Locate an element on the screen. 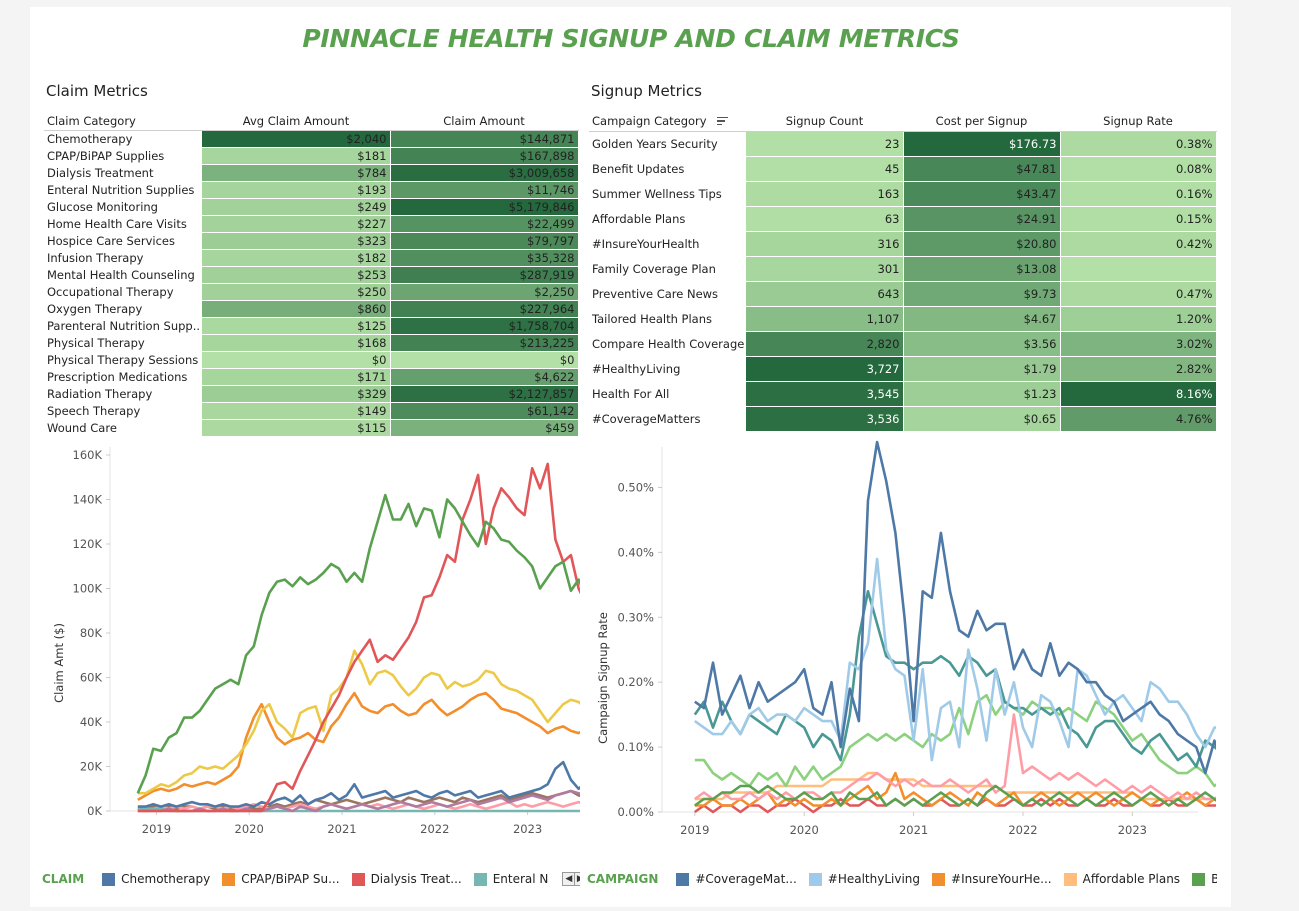  legend-item: #HealthyLiving is located at coordinates (864, 879).